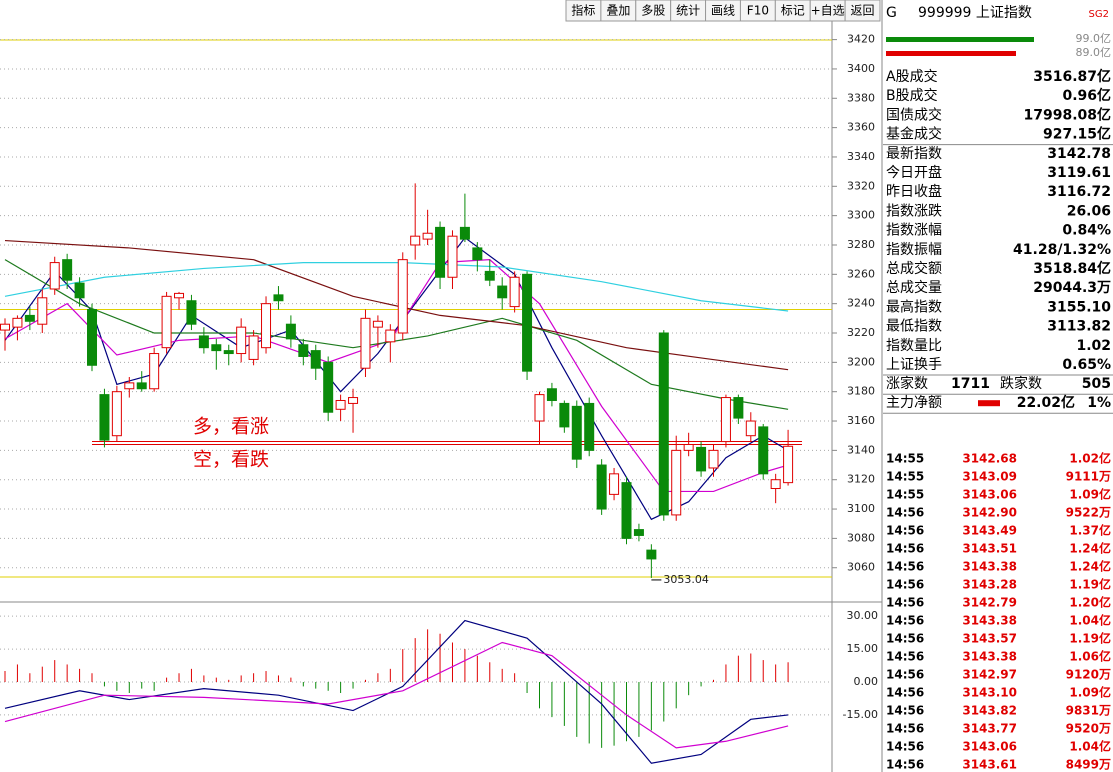 The height and width of the screenshot is (772, 1113). I want to click on tick-volume: 9522万, so click(1088, 513).